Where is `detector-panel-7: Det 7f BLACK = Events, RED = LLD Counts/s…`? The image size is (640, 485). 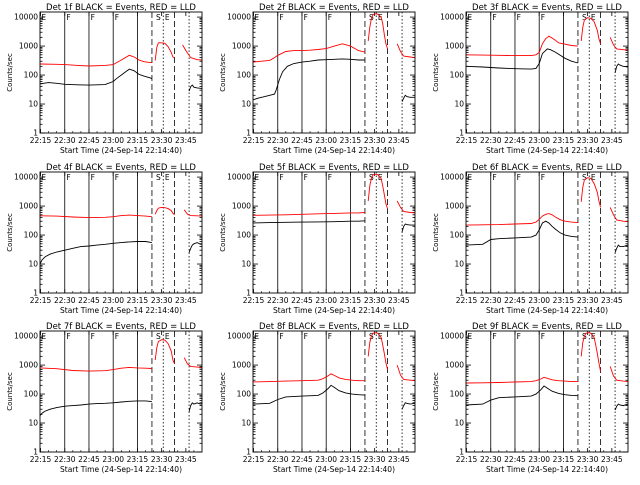 detector-panel-7: Det 7f BLACK = Events, RED = LLD Counts/s… is located at coordinates (104, 398).